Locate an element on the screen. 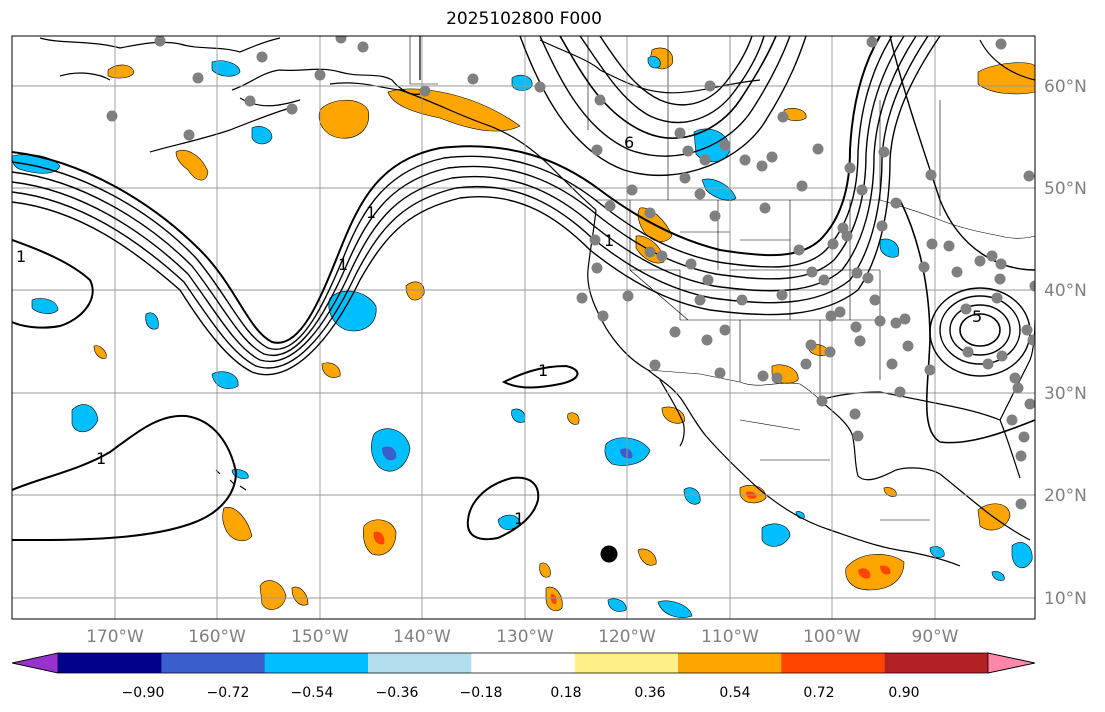  colorbar-tick-label: −0.72 is located at coordinates (228, 693).